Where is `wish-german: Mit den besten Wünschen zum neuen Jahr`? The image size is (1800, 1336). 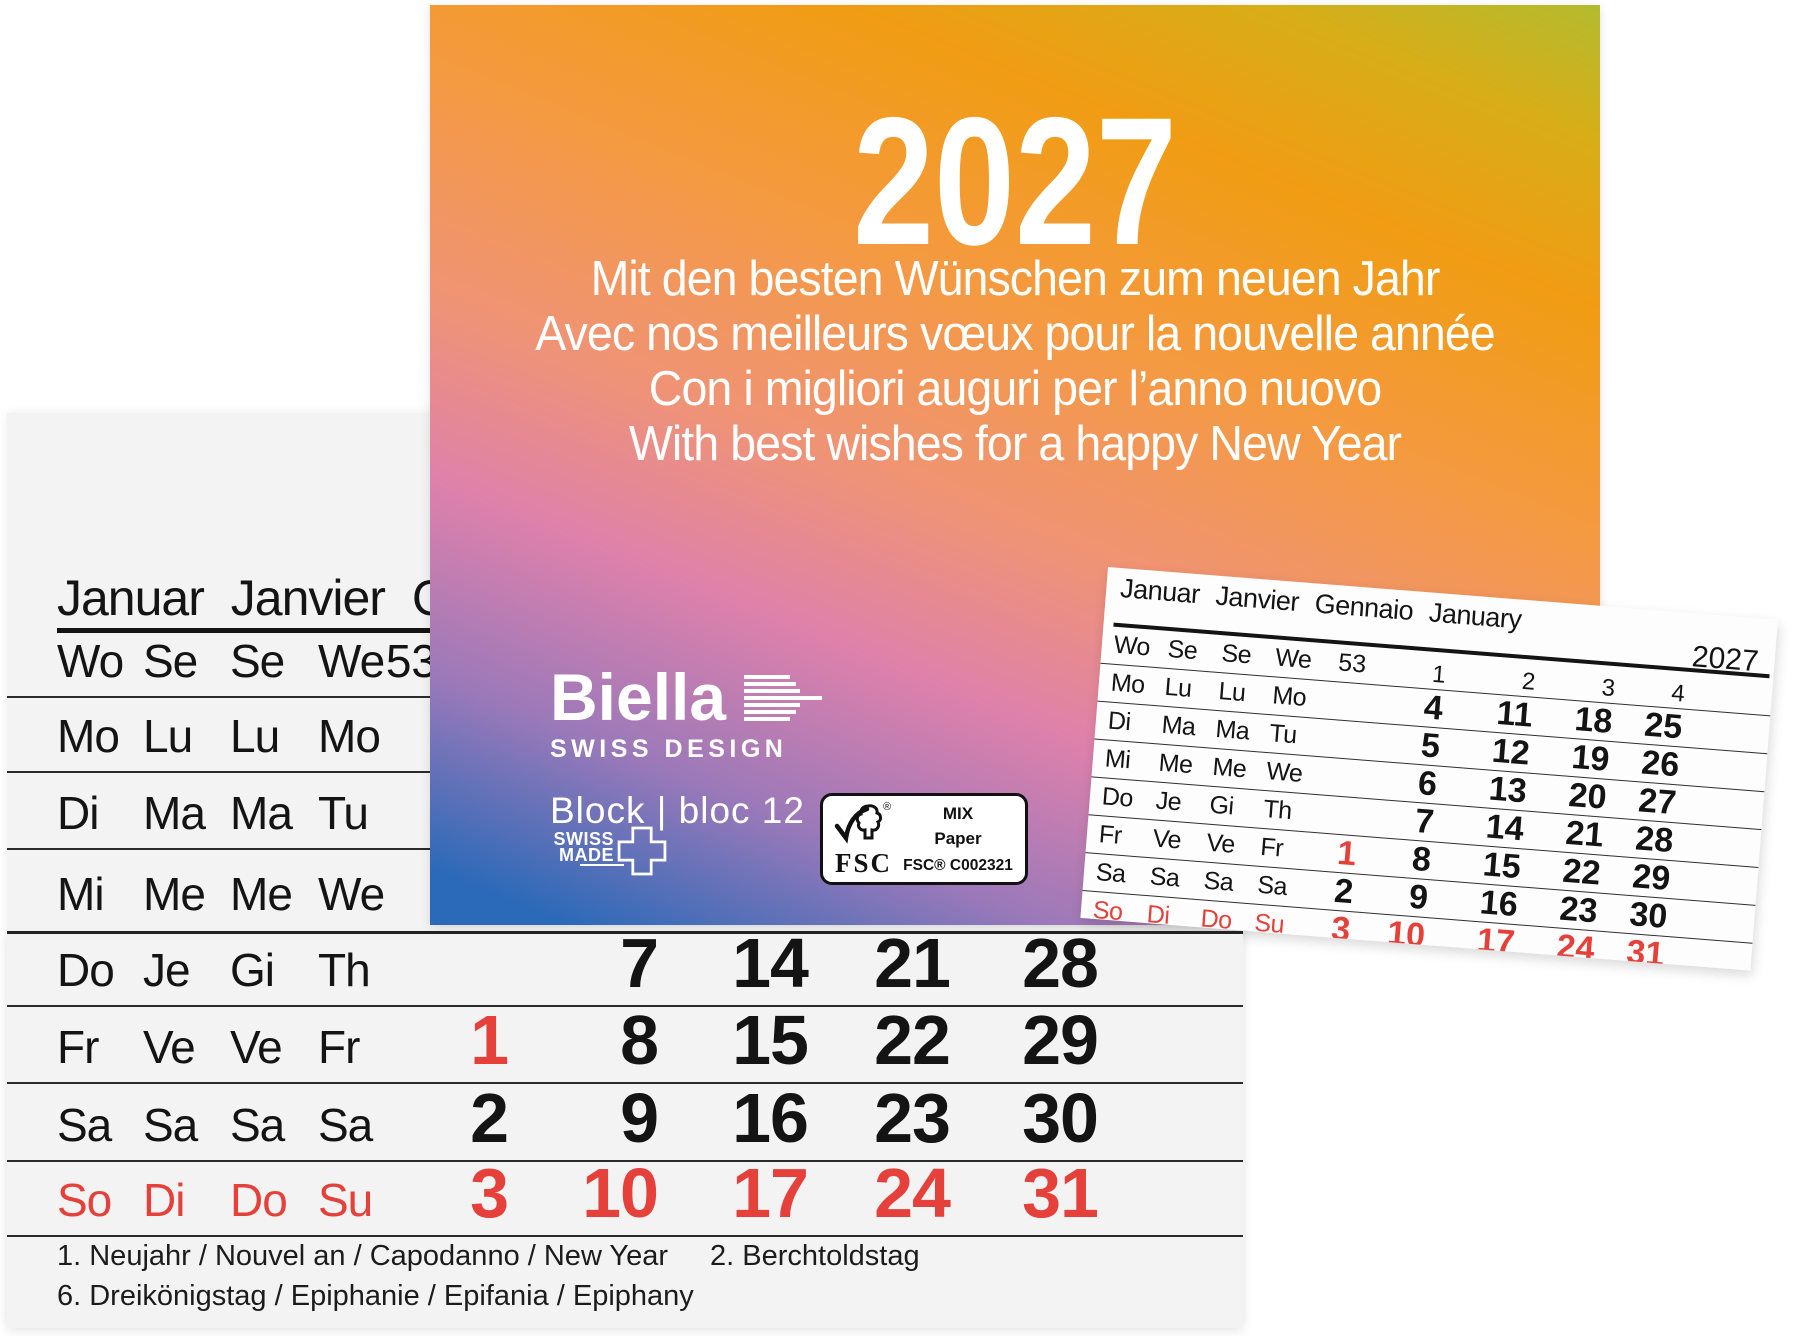
wish-german: Mit den besten Wünschen zum neuen Jahr is located at coordinates (1015, 279).